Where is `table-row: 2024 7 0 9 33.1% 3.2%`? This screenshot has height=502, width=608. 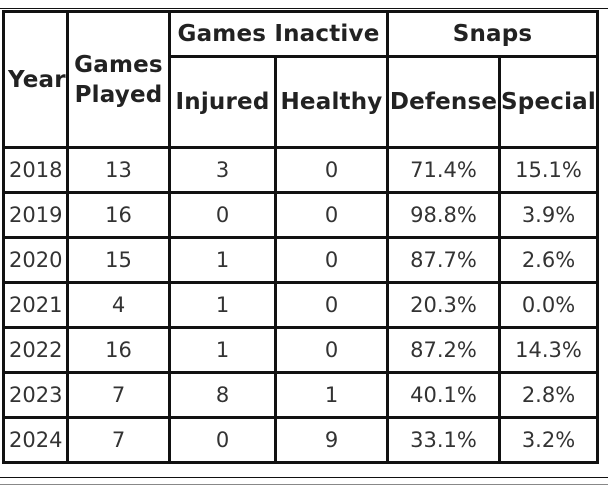 table-row: 2024 7 0 9 33.1% 3.2% is located at coordinates (300, 440).